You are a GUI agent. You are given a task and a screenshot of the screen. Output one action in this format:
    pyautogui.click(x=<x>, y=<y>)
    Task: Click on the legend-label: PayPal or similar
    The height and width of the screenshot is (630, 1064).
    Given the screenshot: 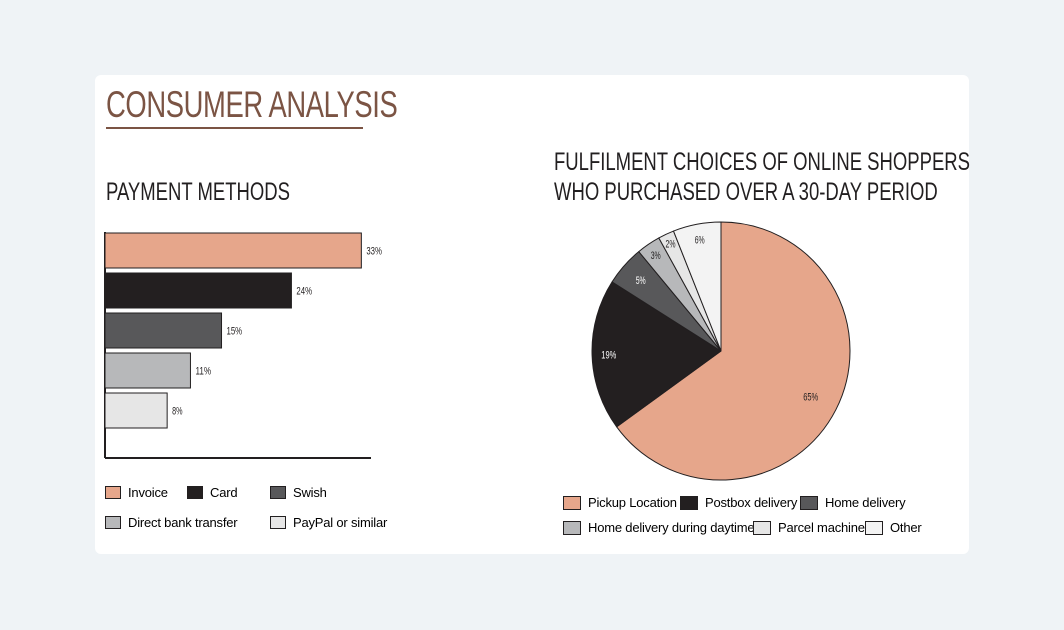 What is the action you would take?
    pyautogui.click(x=340, y=522)
    